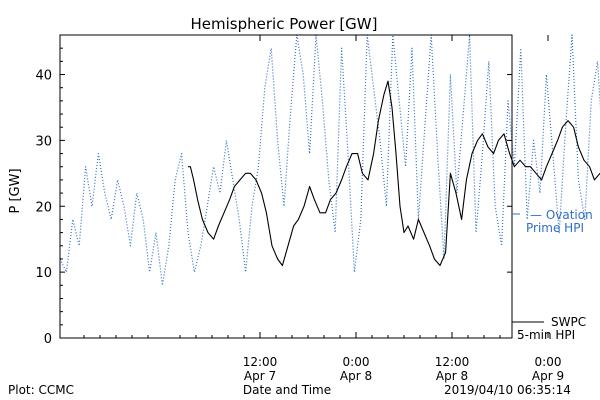 The width and height of the screenshot is (600, 400). Describe the element at coordinates (284, 24) in the screenshot. I see `chart-title: Hemispheric Power [GW]` at that location.